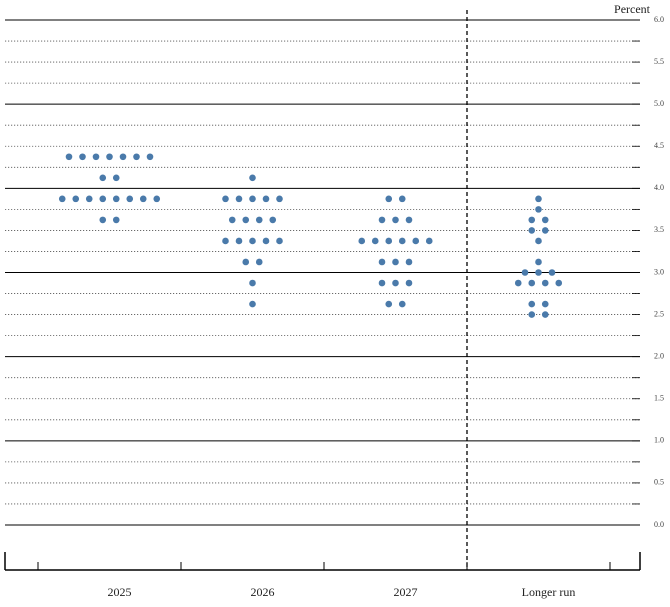 The image size is (670, 607). What do you see at coordinates (263, 592) in the screenshot?
I see `x-tick-label: 2026` at bounding box center [263, 592].